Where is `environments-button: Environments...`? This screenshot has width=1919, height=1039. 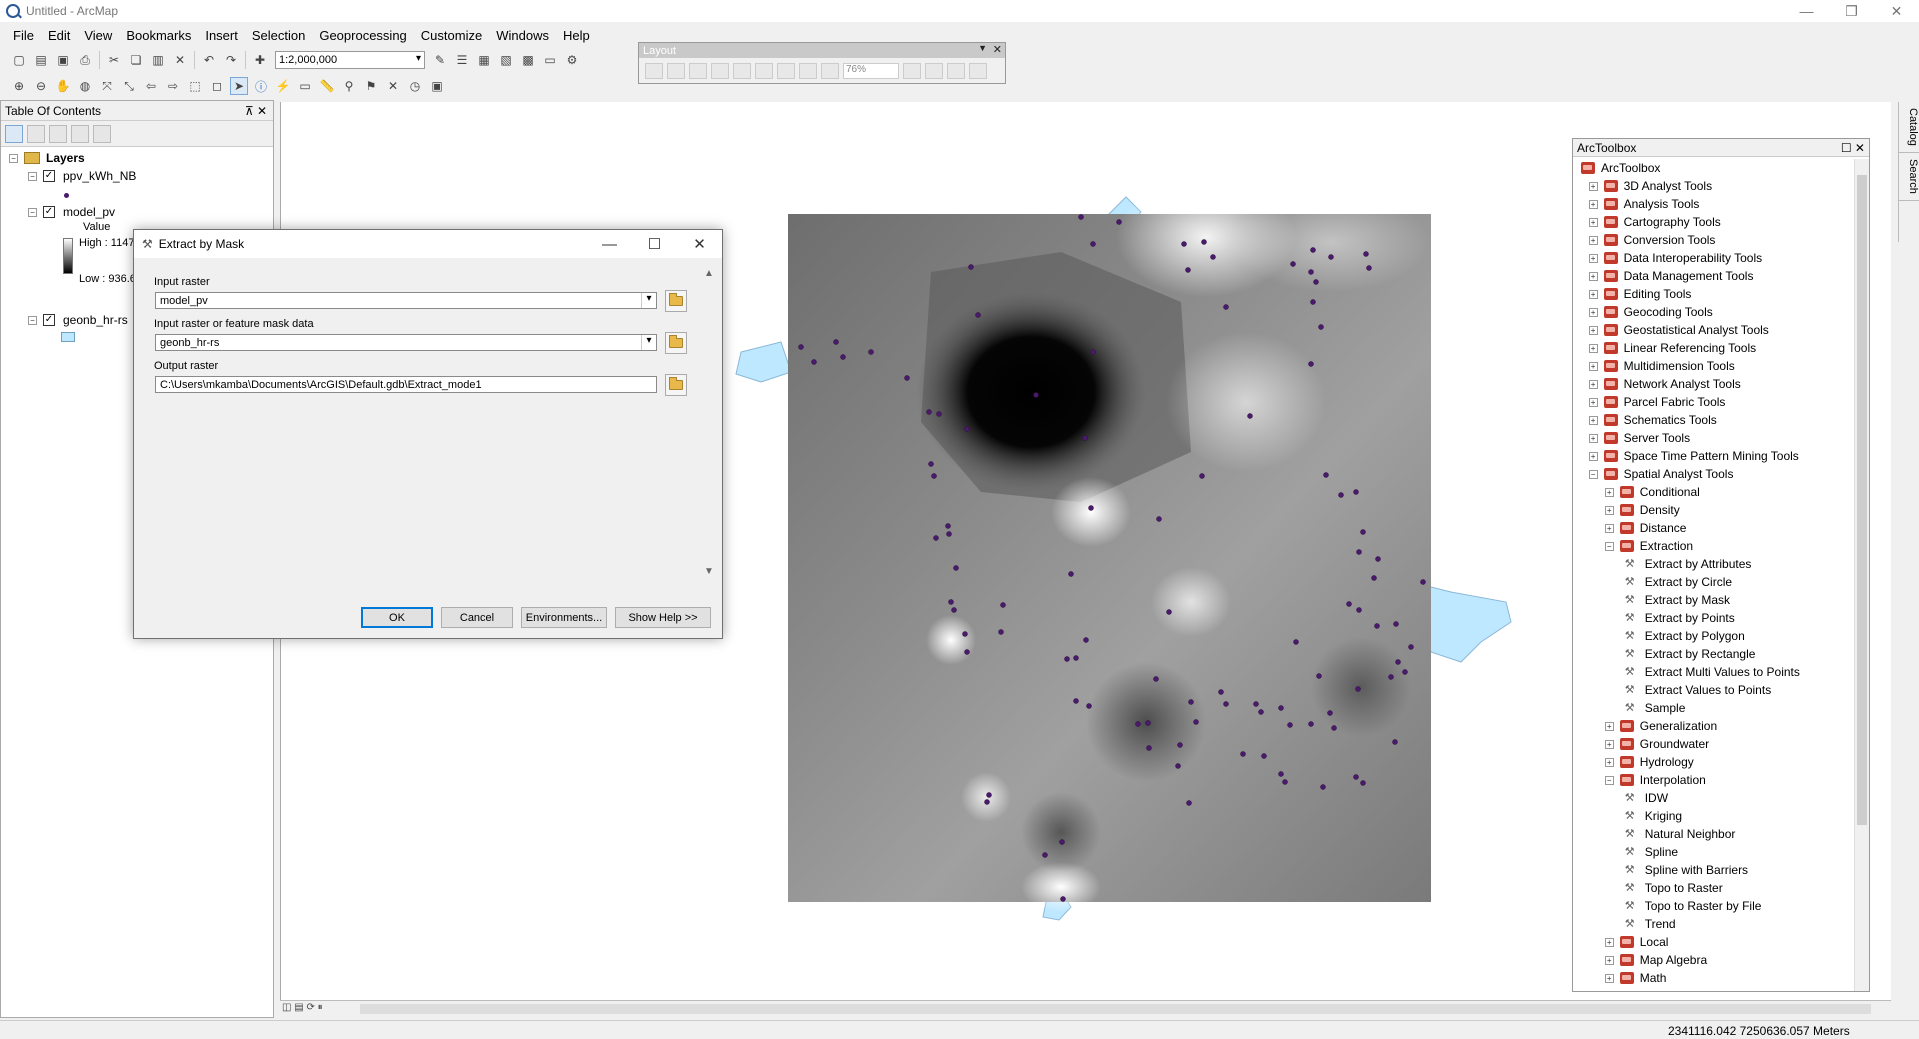 environments-button: Environments... is located at coordinates (564, 617).